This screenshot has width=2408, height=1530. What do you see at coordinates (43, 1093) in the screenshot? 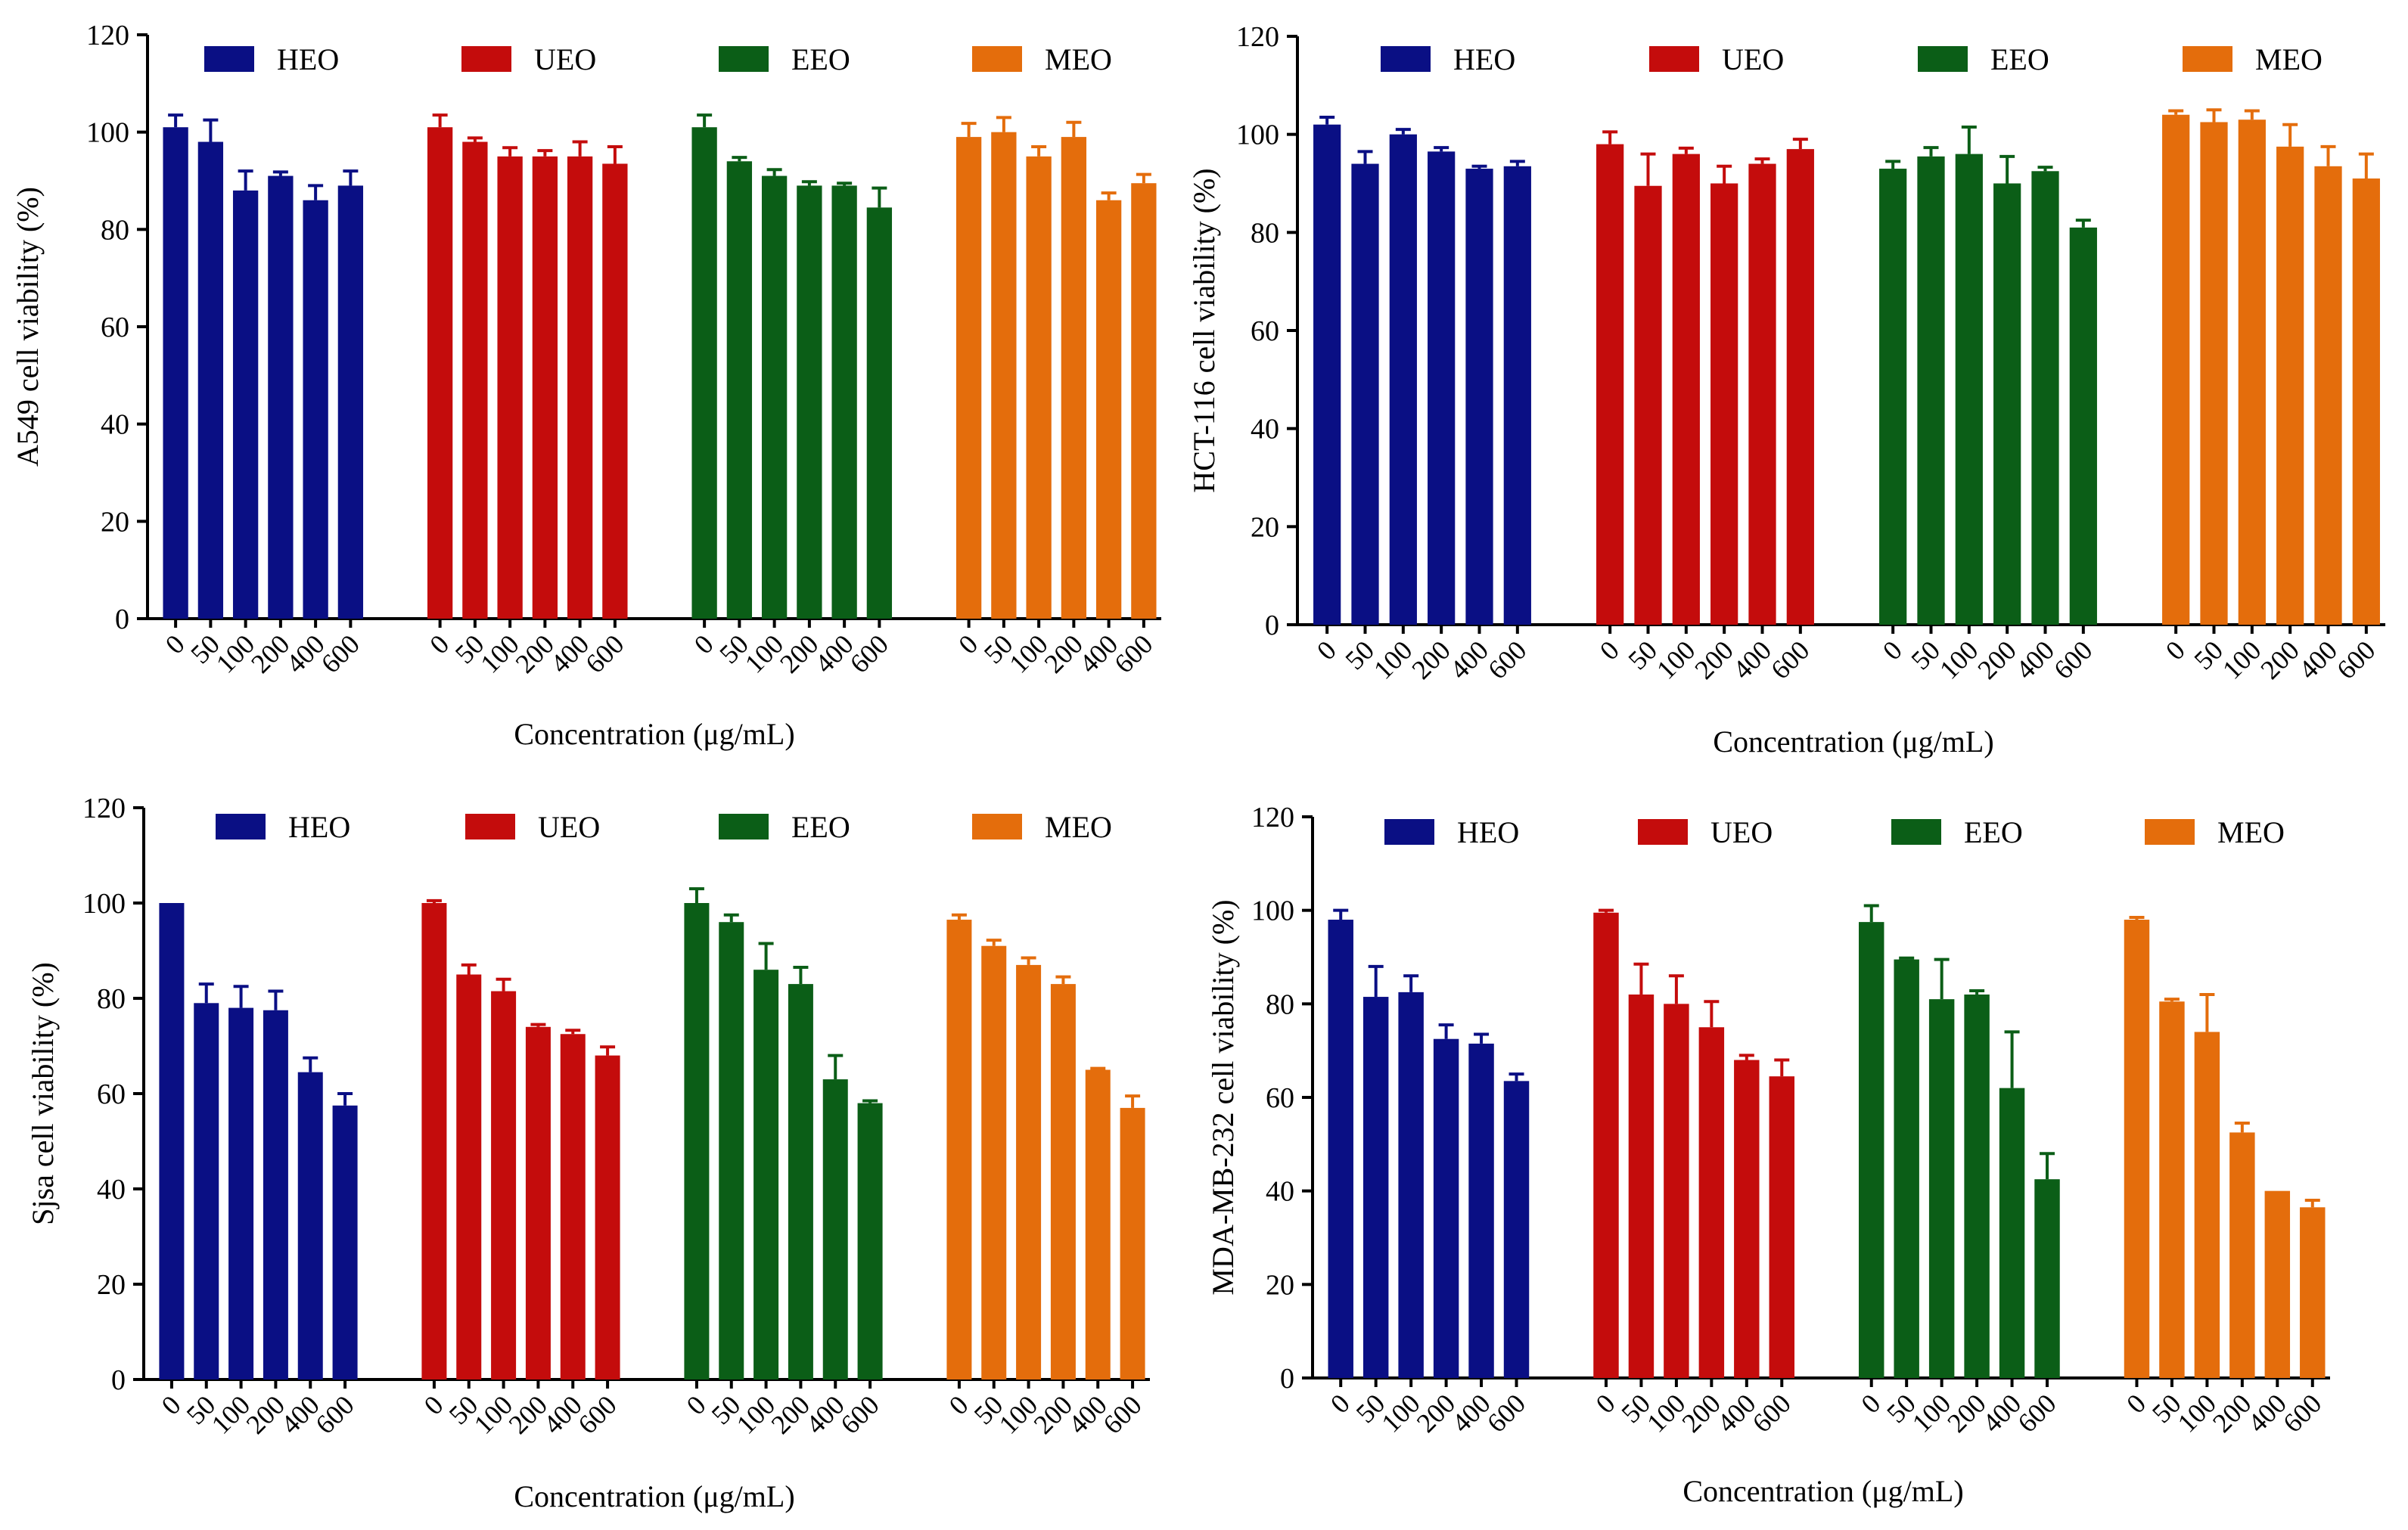
I see `y-axis-label: Sjsa cell viability (%)` at bounding box center [43, 1093].